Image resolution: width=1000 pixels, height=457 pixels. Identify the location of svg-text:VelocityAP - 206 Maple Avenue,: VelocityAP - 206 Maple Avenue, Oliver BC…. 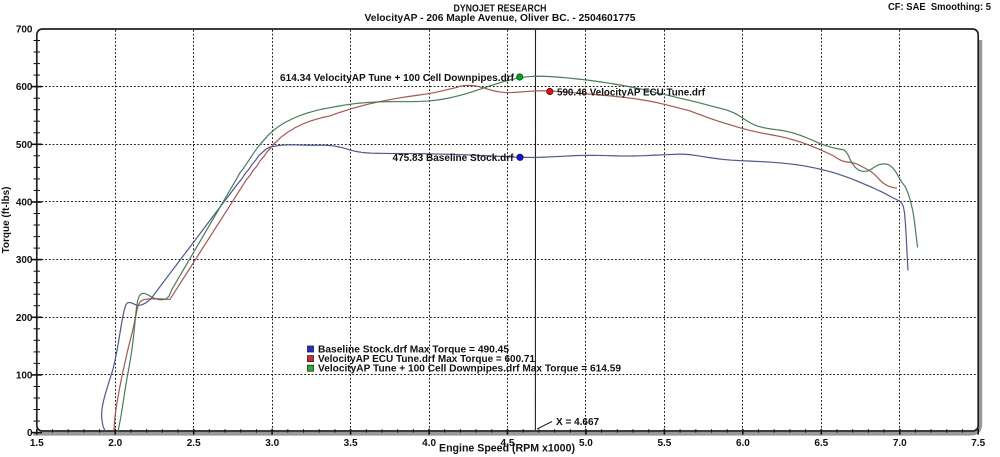
(500, 18).